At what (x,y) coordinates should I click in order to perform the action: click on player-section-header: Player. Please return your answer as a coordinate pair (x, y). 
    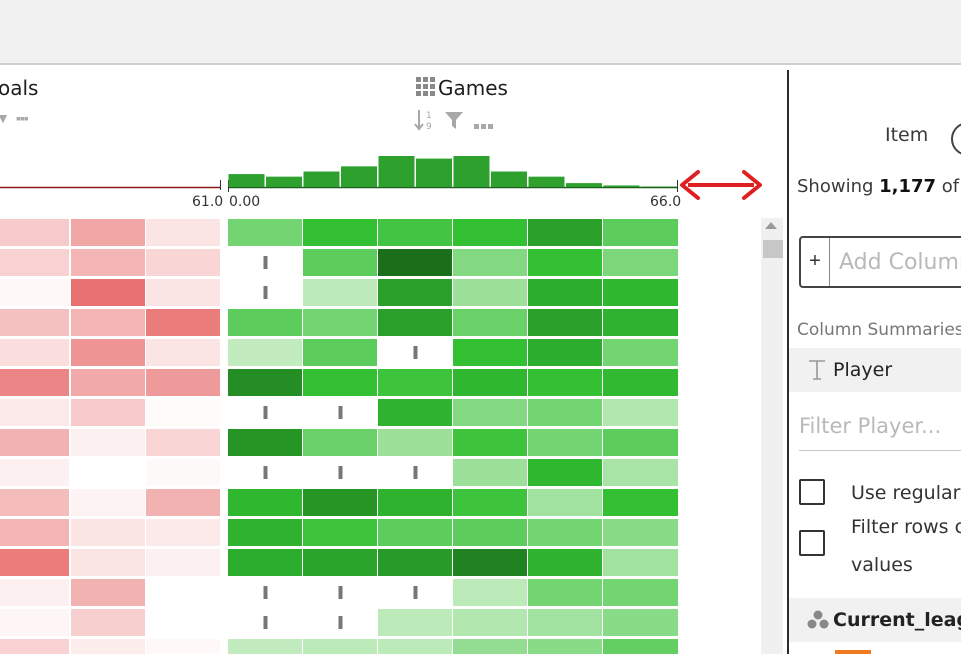
    Looking at the image, I should click on (875, 370).